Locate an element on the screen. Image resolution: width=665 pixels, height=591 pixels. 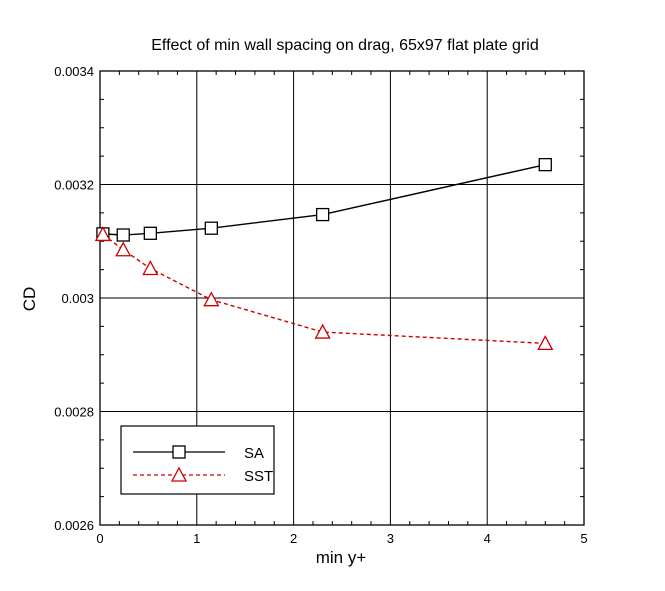
legend: SA SST is located at coordinates (197, 460).